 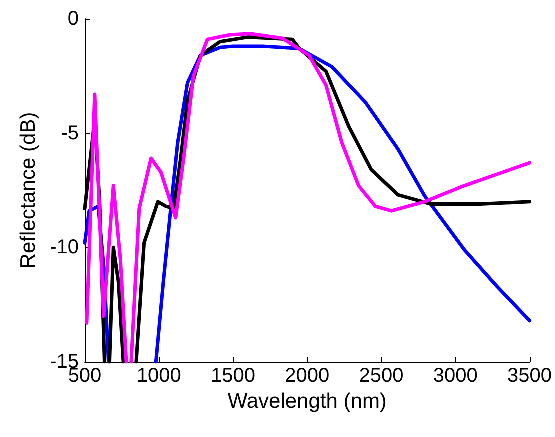 I want to click on y-axis-title: Reflectance (dB), so click(x=28, y=190).